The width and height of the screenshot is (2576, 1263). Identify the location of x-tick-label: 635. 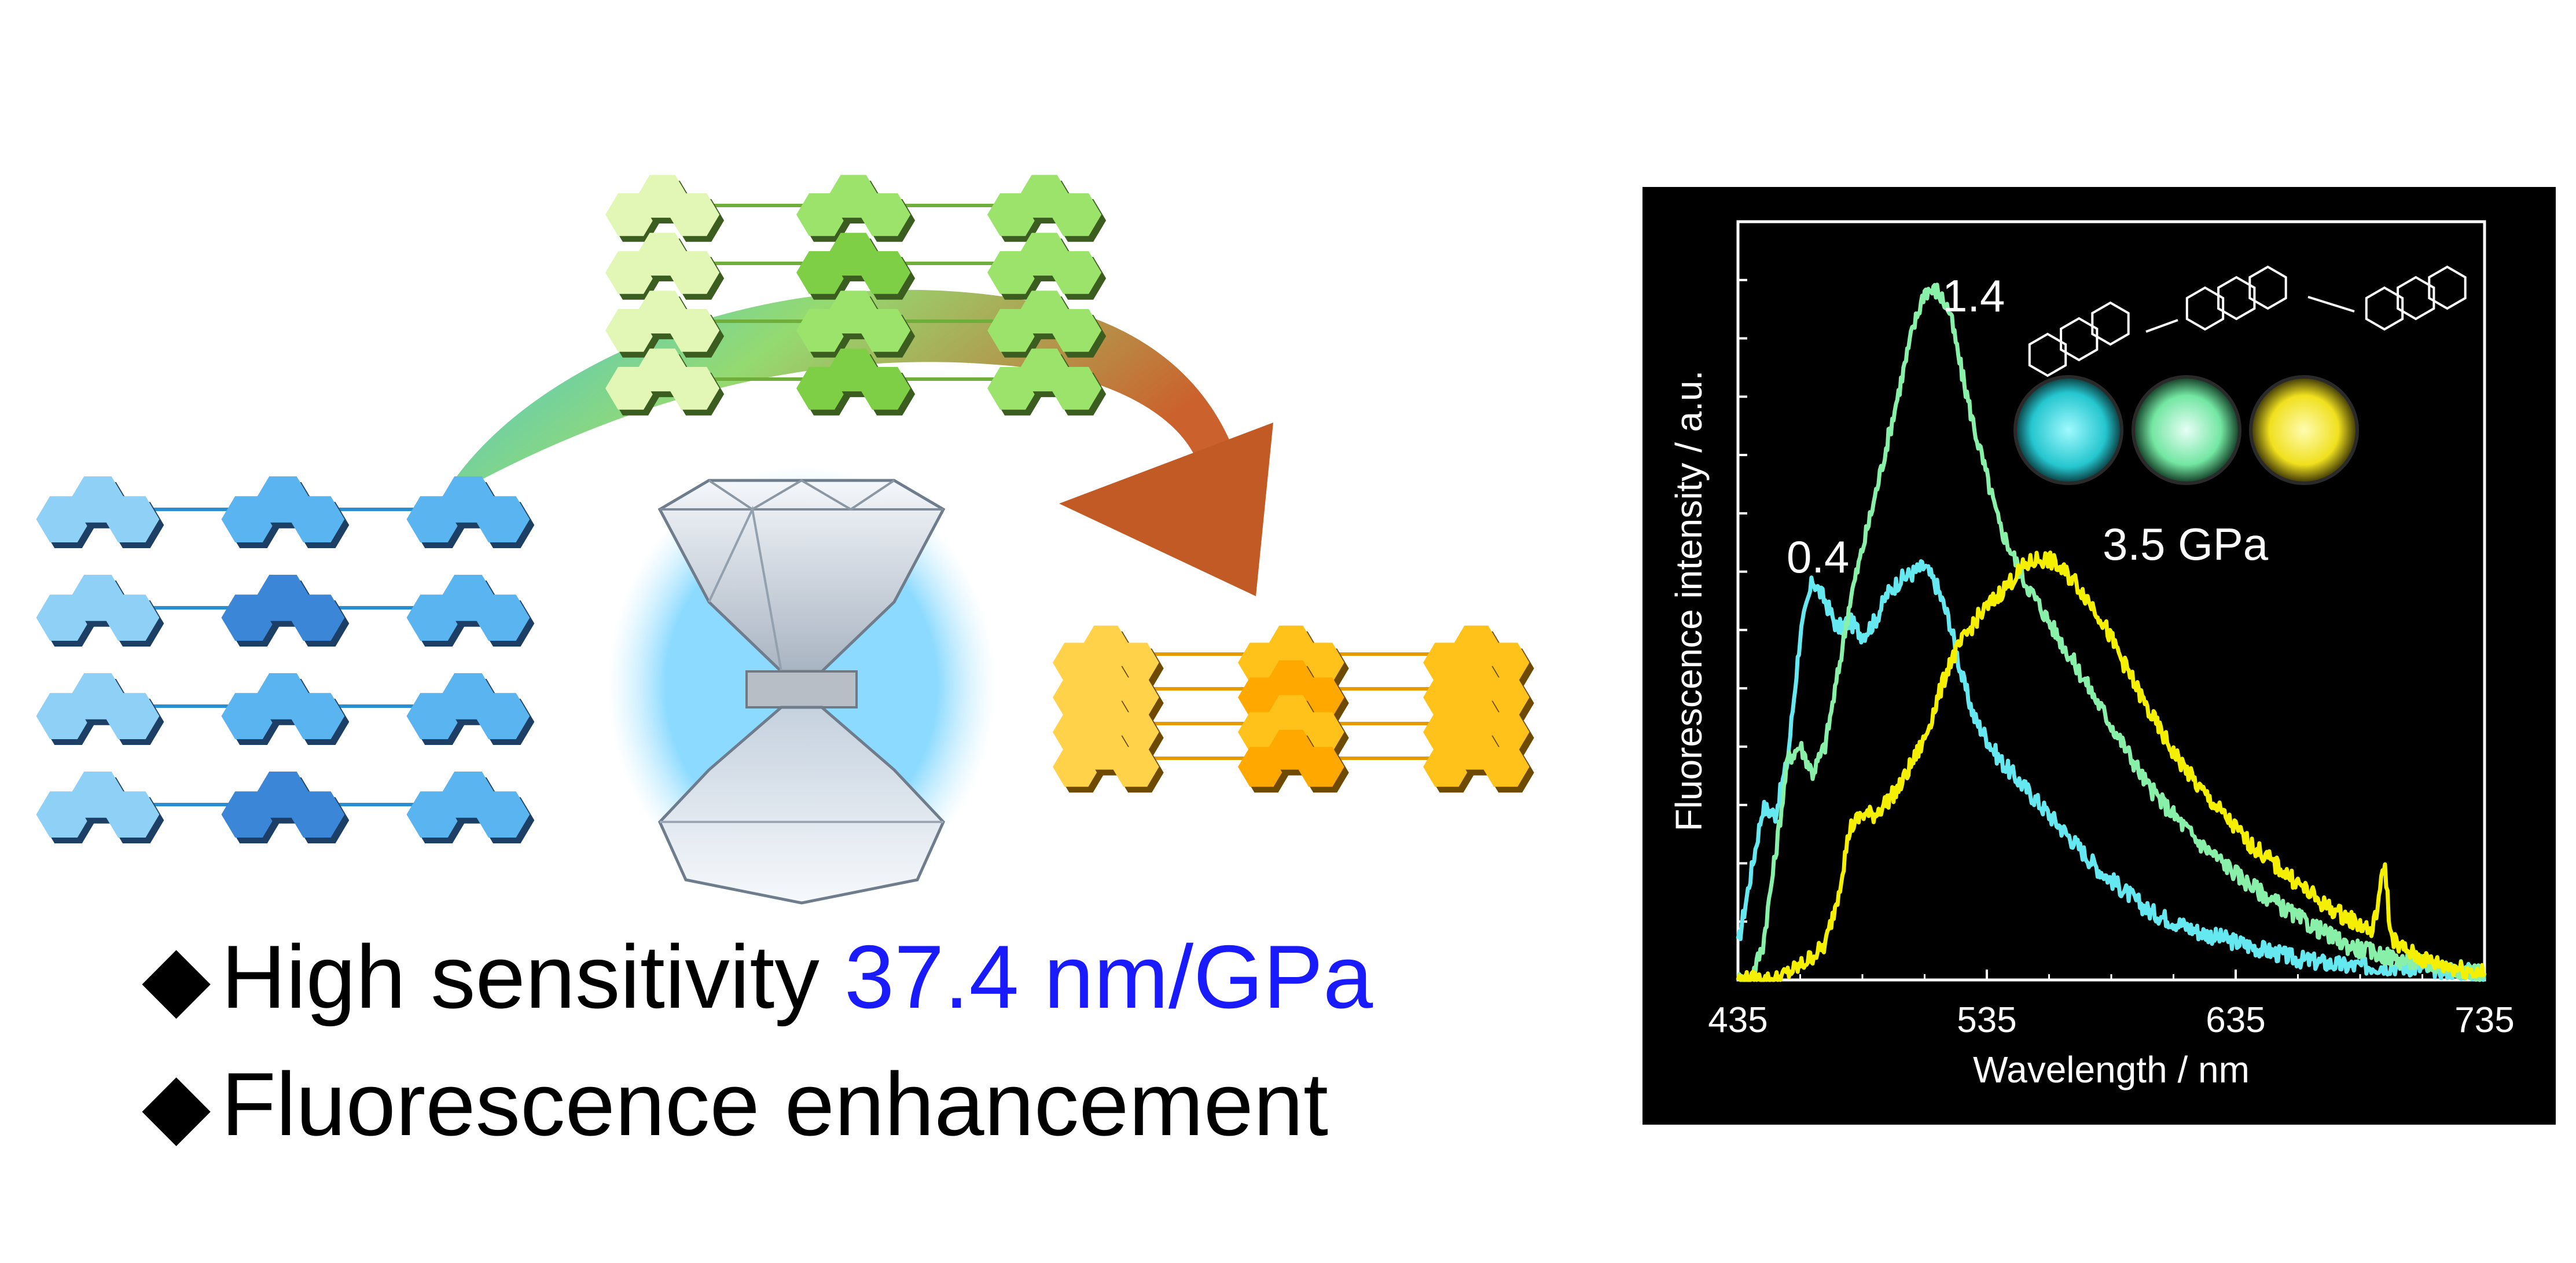
(2235, 1020).